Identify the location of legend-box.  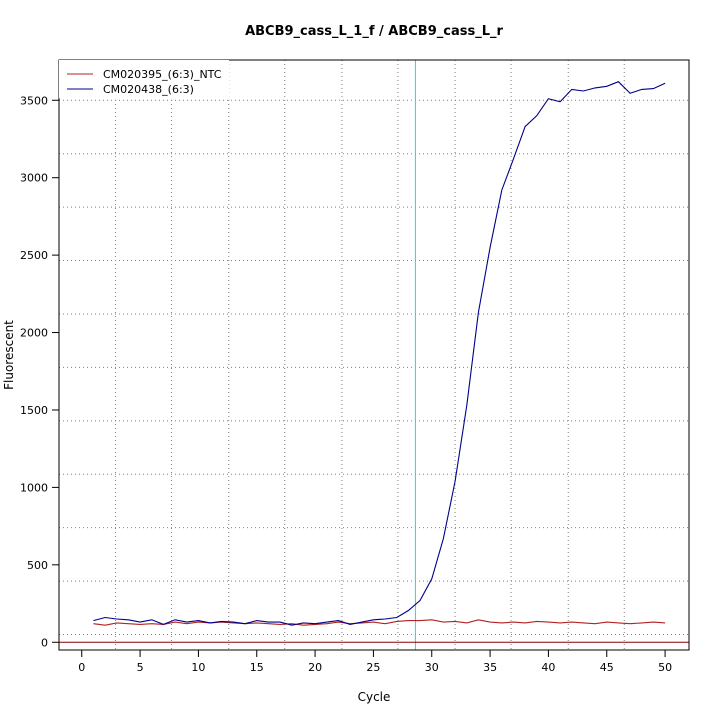
(144, 79).